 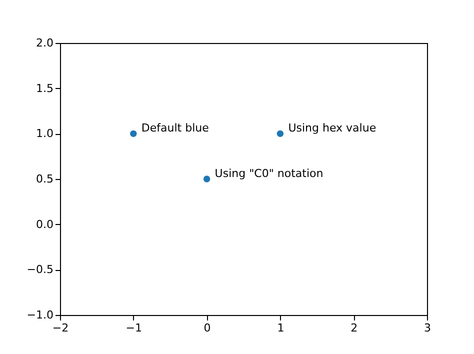 I want to click on y-tick-label: 1.5, so click(x=45, y=88).